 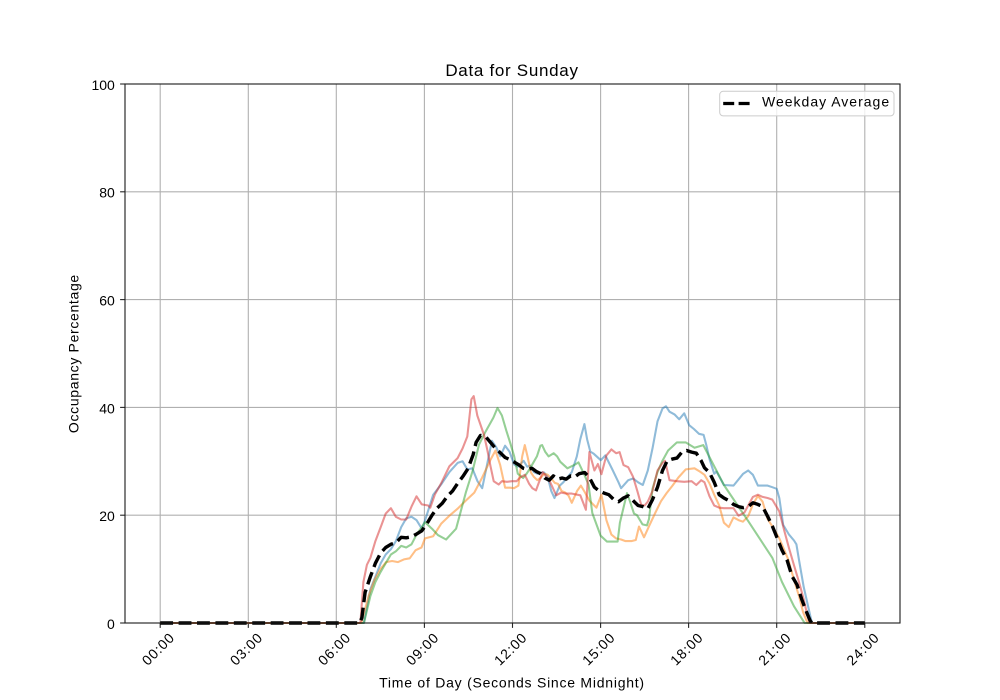 What do you see at coordinates (103, 85) in the screenshot?
I see `svg-text: 100` at bounding box center [103, 85].